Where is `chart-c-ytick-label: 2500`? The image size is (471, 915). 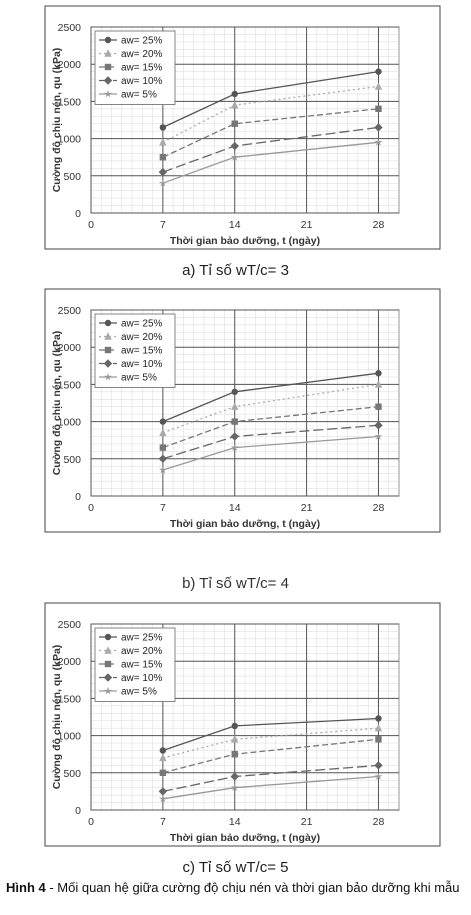 chart-c-ytick-label: 2500 is located at coordinates (70, 625).